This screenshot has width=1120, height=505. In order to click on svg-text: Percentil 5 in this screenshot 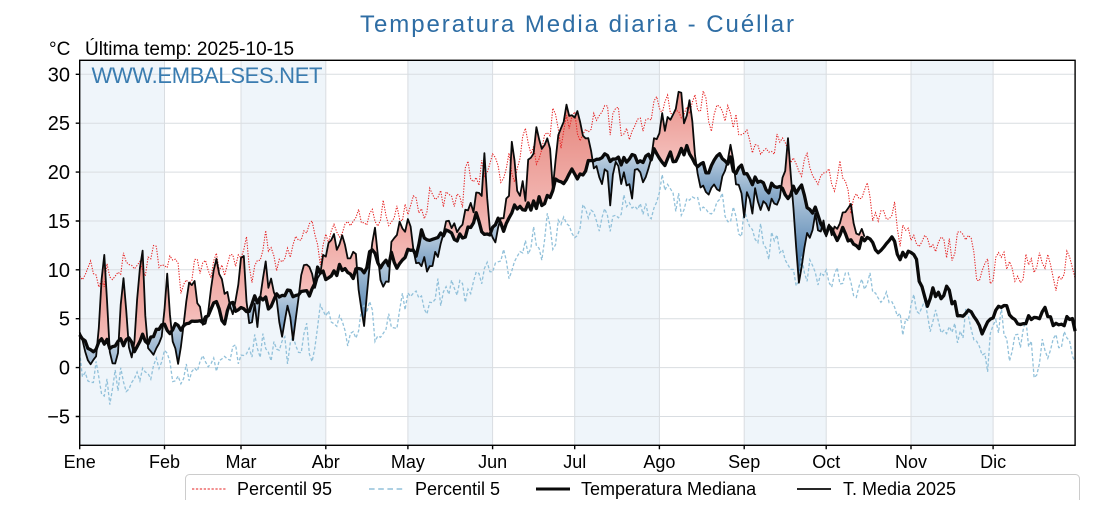, I will do `click(457, 489)`.